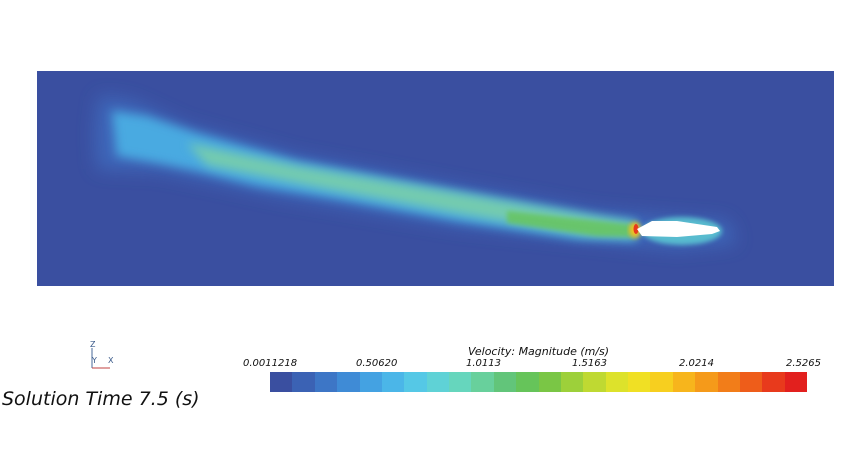 Image resolution: width=843 pixels, height=474 pixels. Describe the element at coordinates (571, 224) in the screenshot. I see `wake-near-body` at that location.